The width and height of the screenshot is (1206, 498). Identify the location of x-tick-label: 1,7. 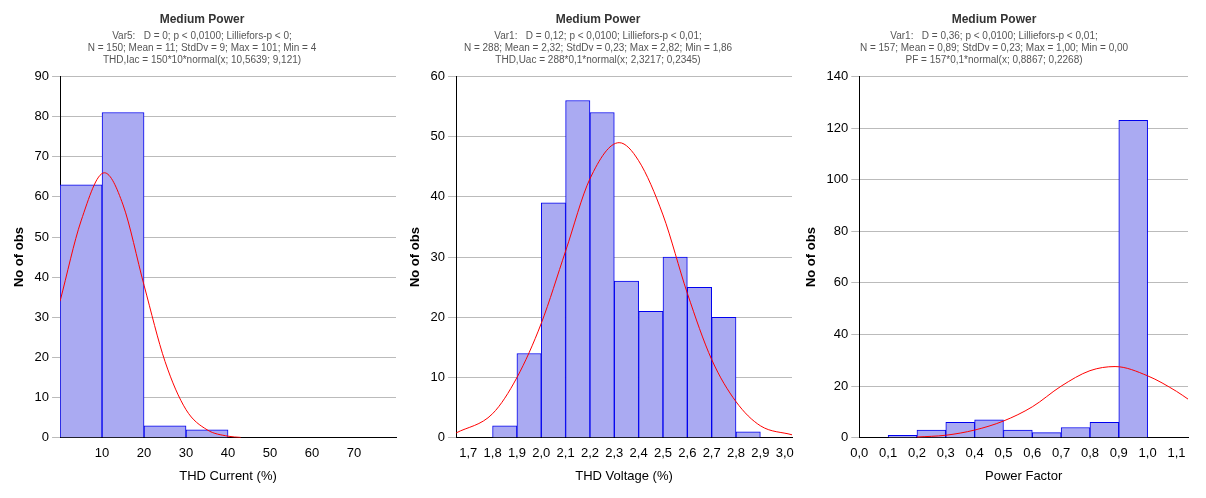
(468, 453).